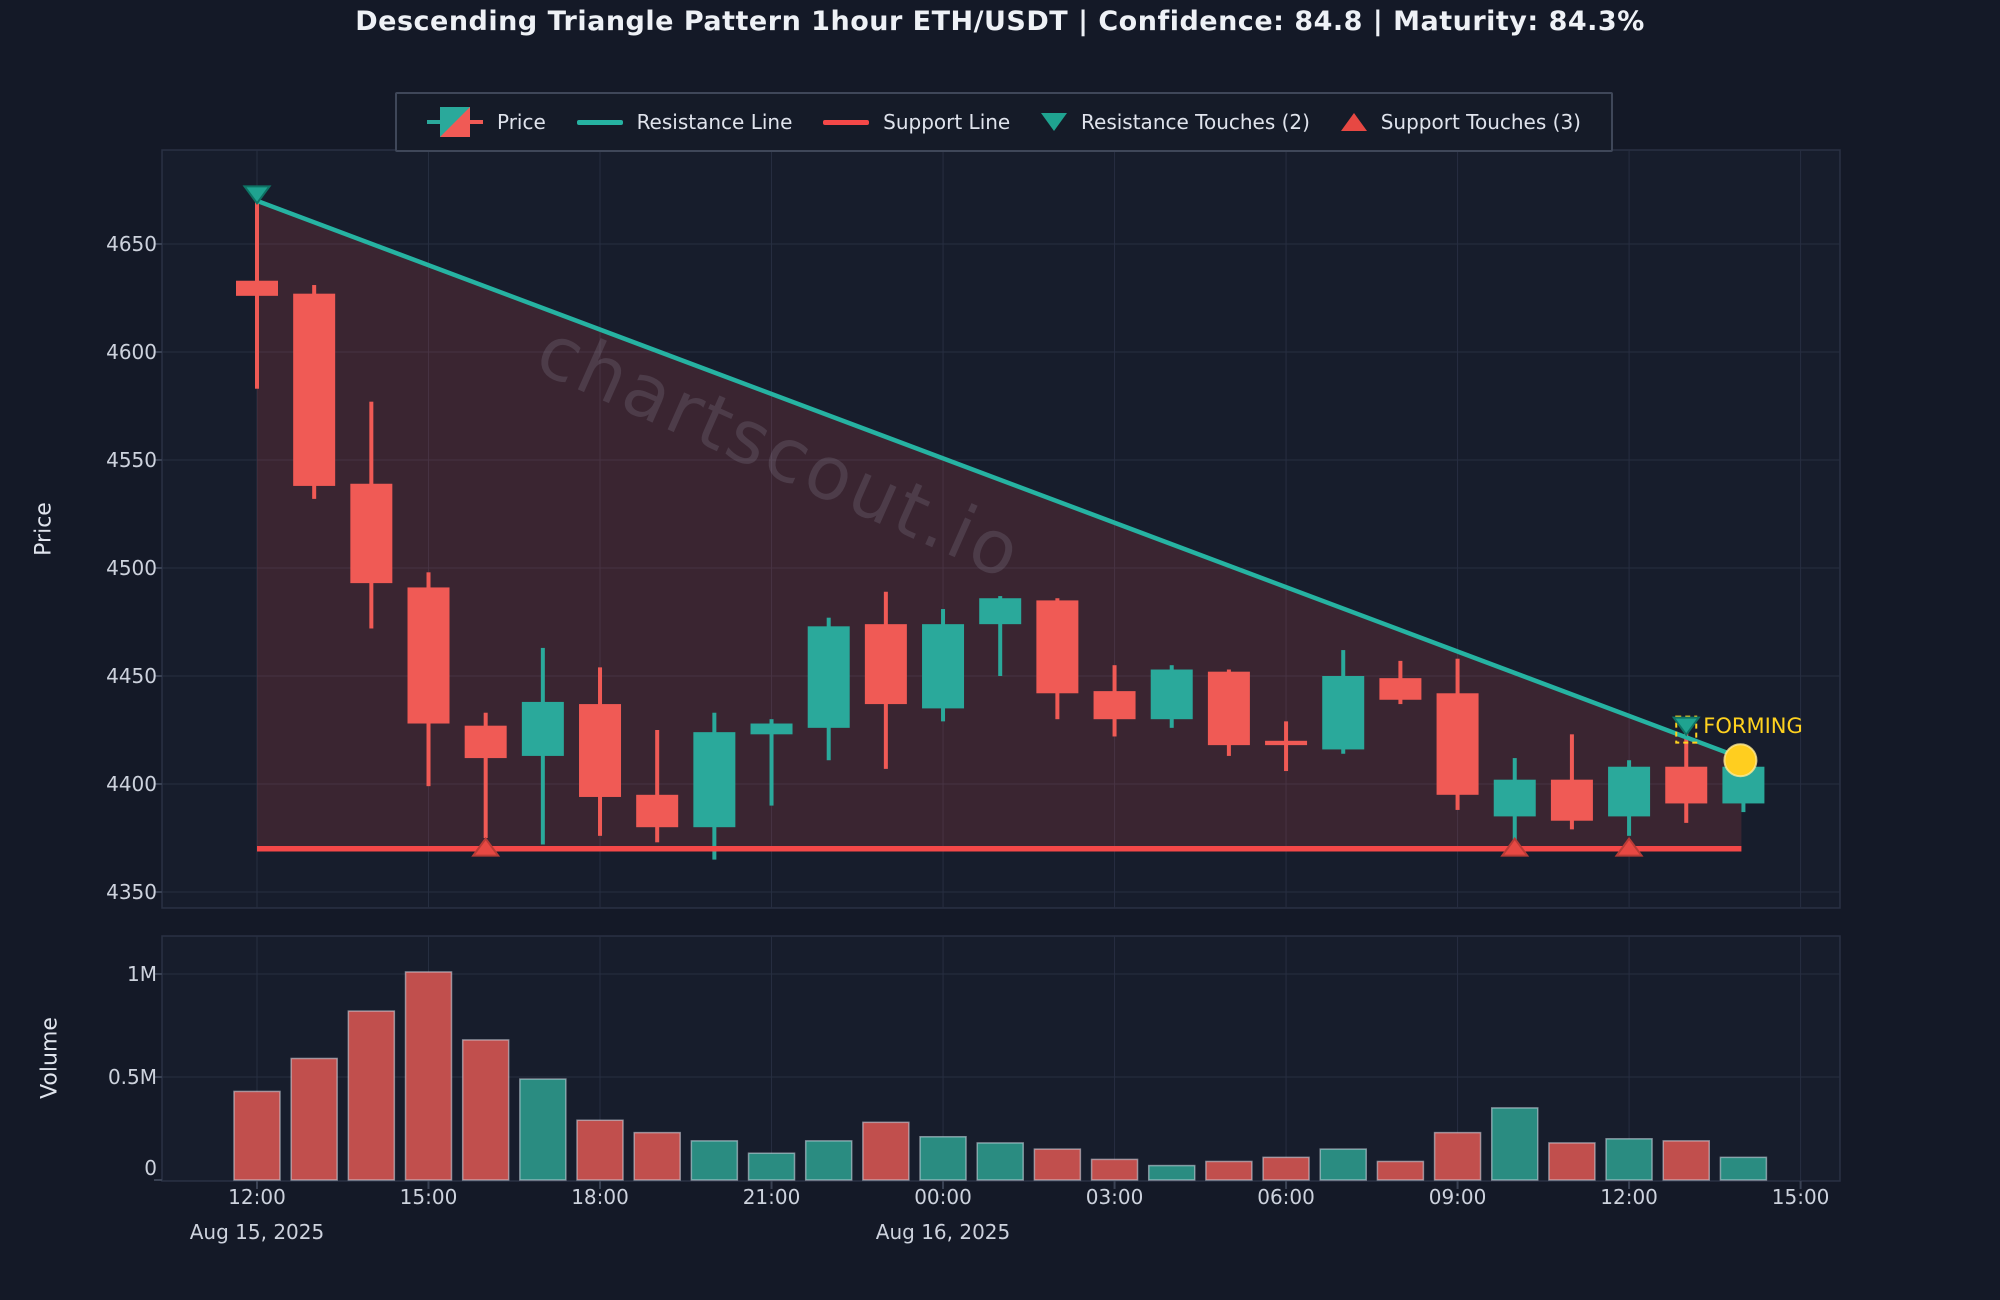 This screenshot has height=1300, width=2000. What do you see at coordinates (131, 352) in the screenshot?
I see `price-tick-label: 4600` at bounding box center [131, 352].